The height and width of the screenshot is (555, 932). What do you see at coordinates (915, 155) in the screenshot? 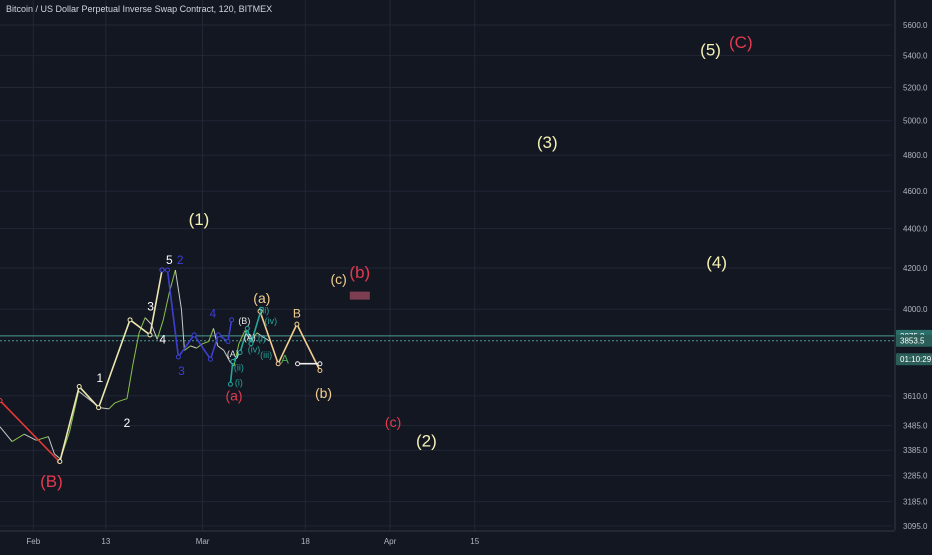
I see `y-tick-label: 4800.0` at bounding box center [915, 155].